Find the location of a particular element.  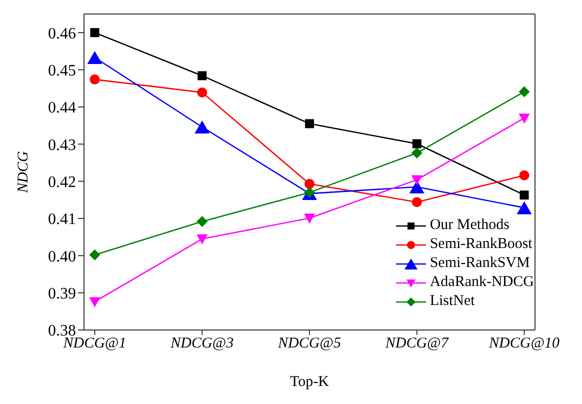

y-tick-label: 0.41 is located at coordinates (62, 219).